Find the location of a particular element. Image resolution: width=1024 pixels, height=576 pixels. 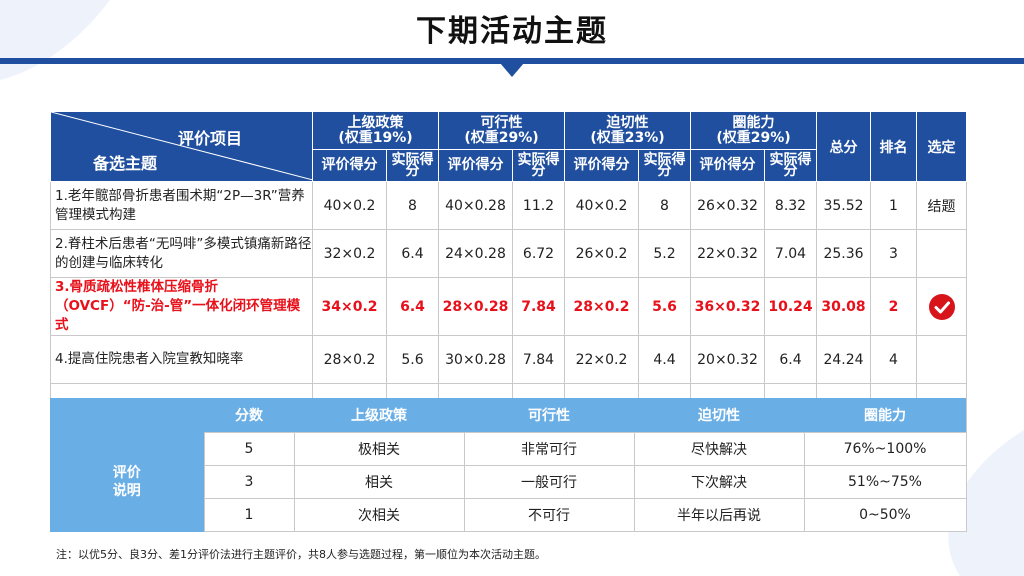

legend-cell: 次相关 is located at coordinates (379, 515).